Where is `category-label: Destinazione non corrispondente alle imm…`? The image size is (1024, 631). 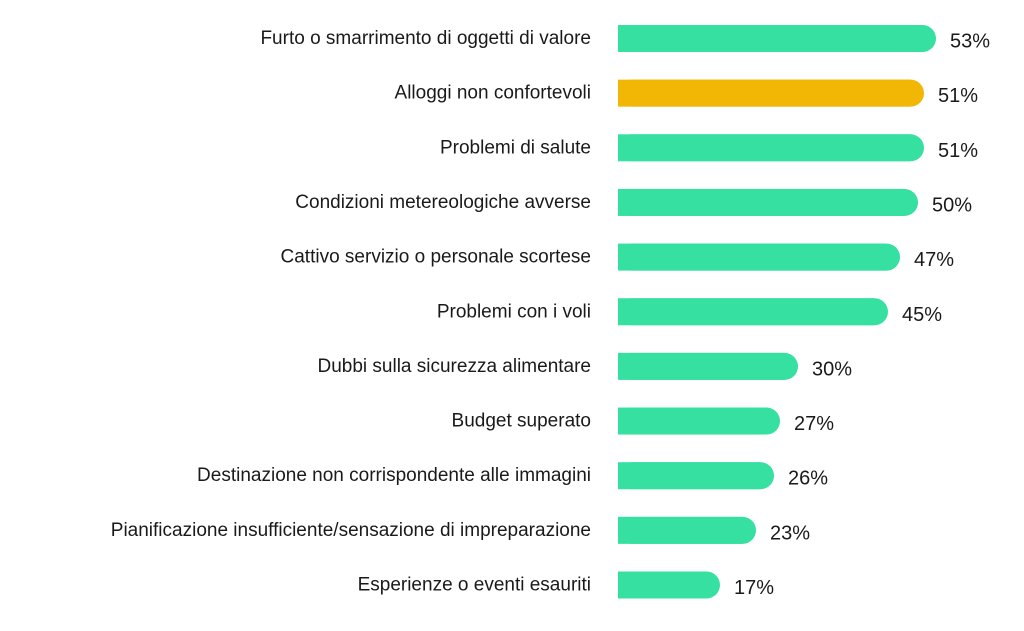
category-label: Destinazione non corrispondente alle imm… is located at coordinates (394, 475).